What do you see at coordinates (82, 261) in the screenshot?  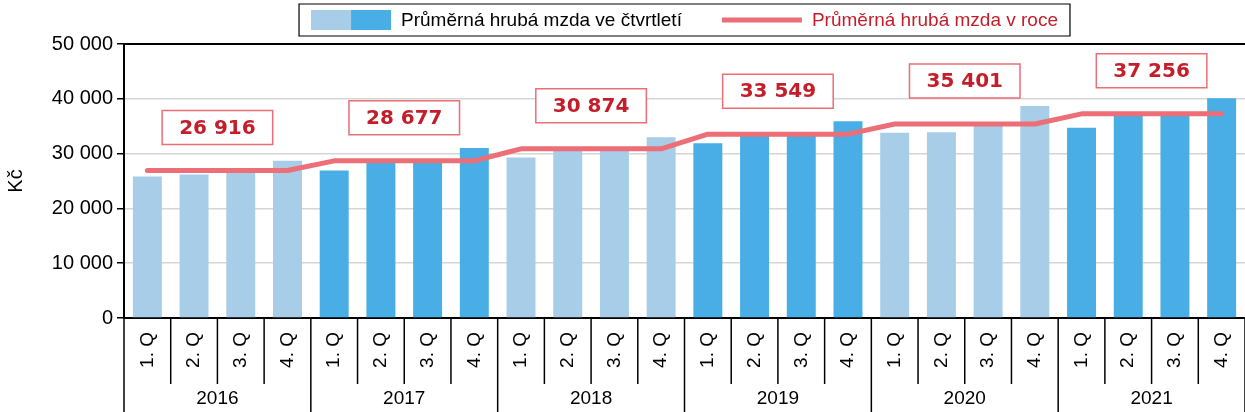 I see `y-tick-label: 10 000` at bounding box center [82, 261].